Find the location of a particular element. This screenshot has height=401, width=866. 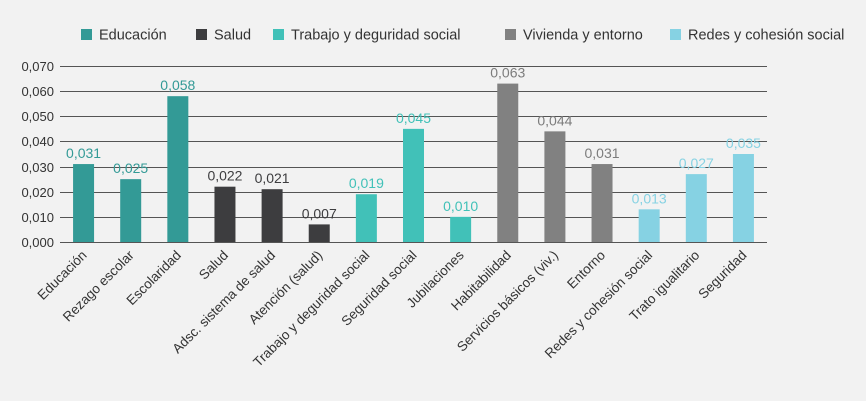

y-tick-label: 0,050 is located at coordinates (37, 116).